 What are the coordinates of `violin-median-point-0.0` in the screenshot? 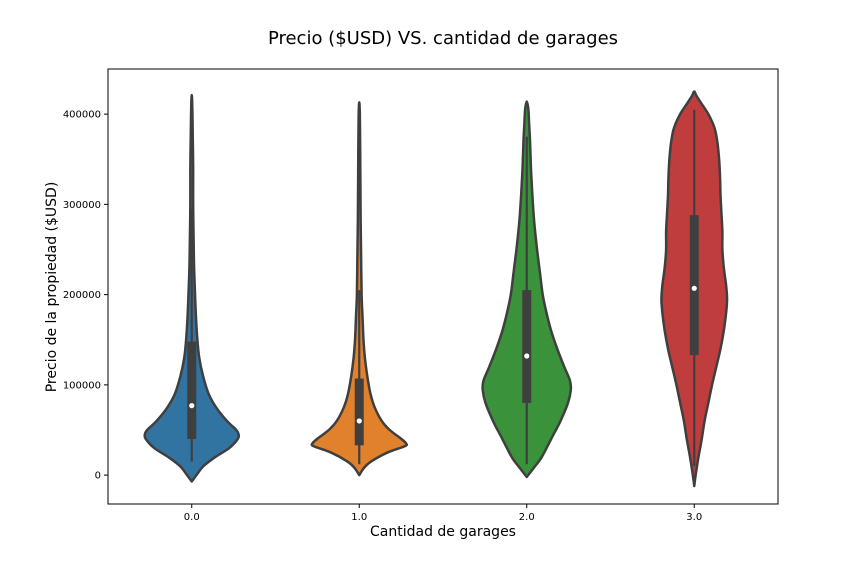 It's located at (192, 406).